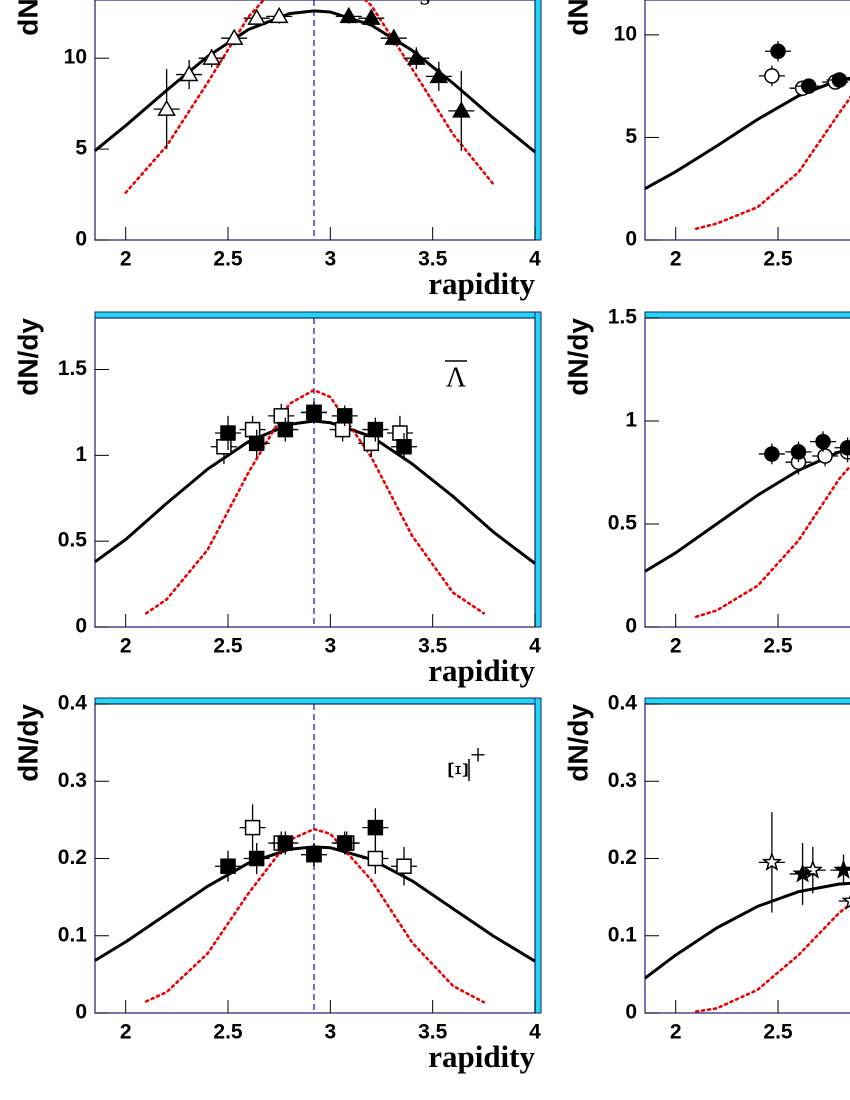 This screenshot has width=850, height=1100. I want to click on y-tick-label: 0.1, so click(73, 934).